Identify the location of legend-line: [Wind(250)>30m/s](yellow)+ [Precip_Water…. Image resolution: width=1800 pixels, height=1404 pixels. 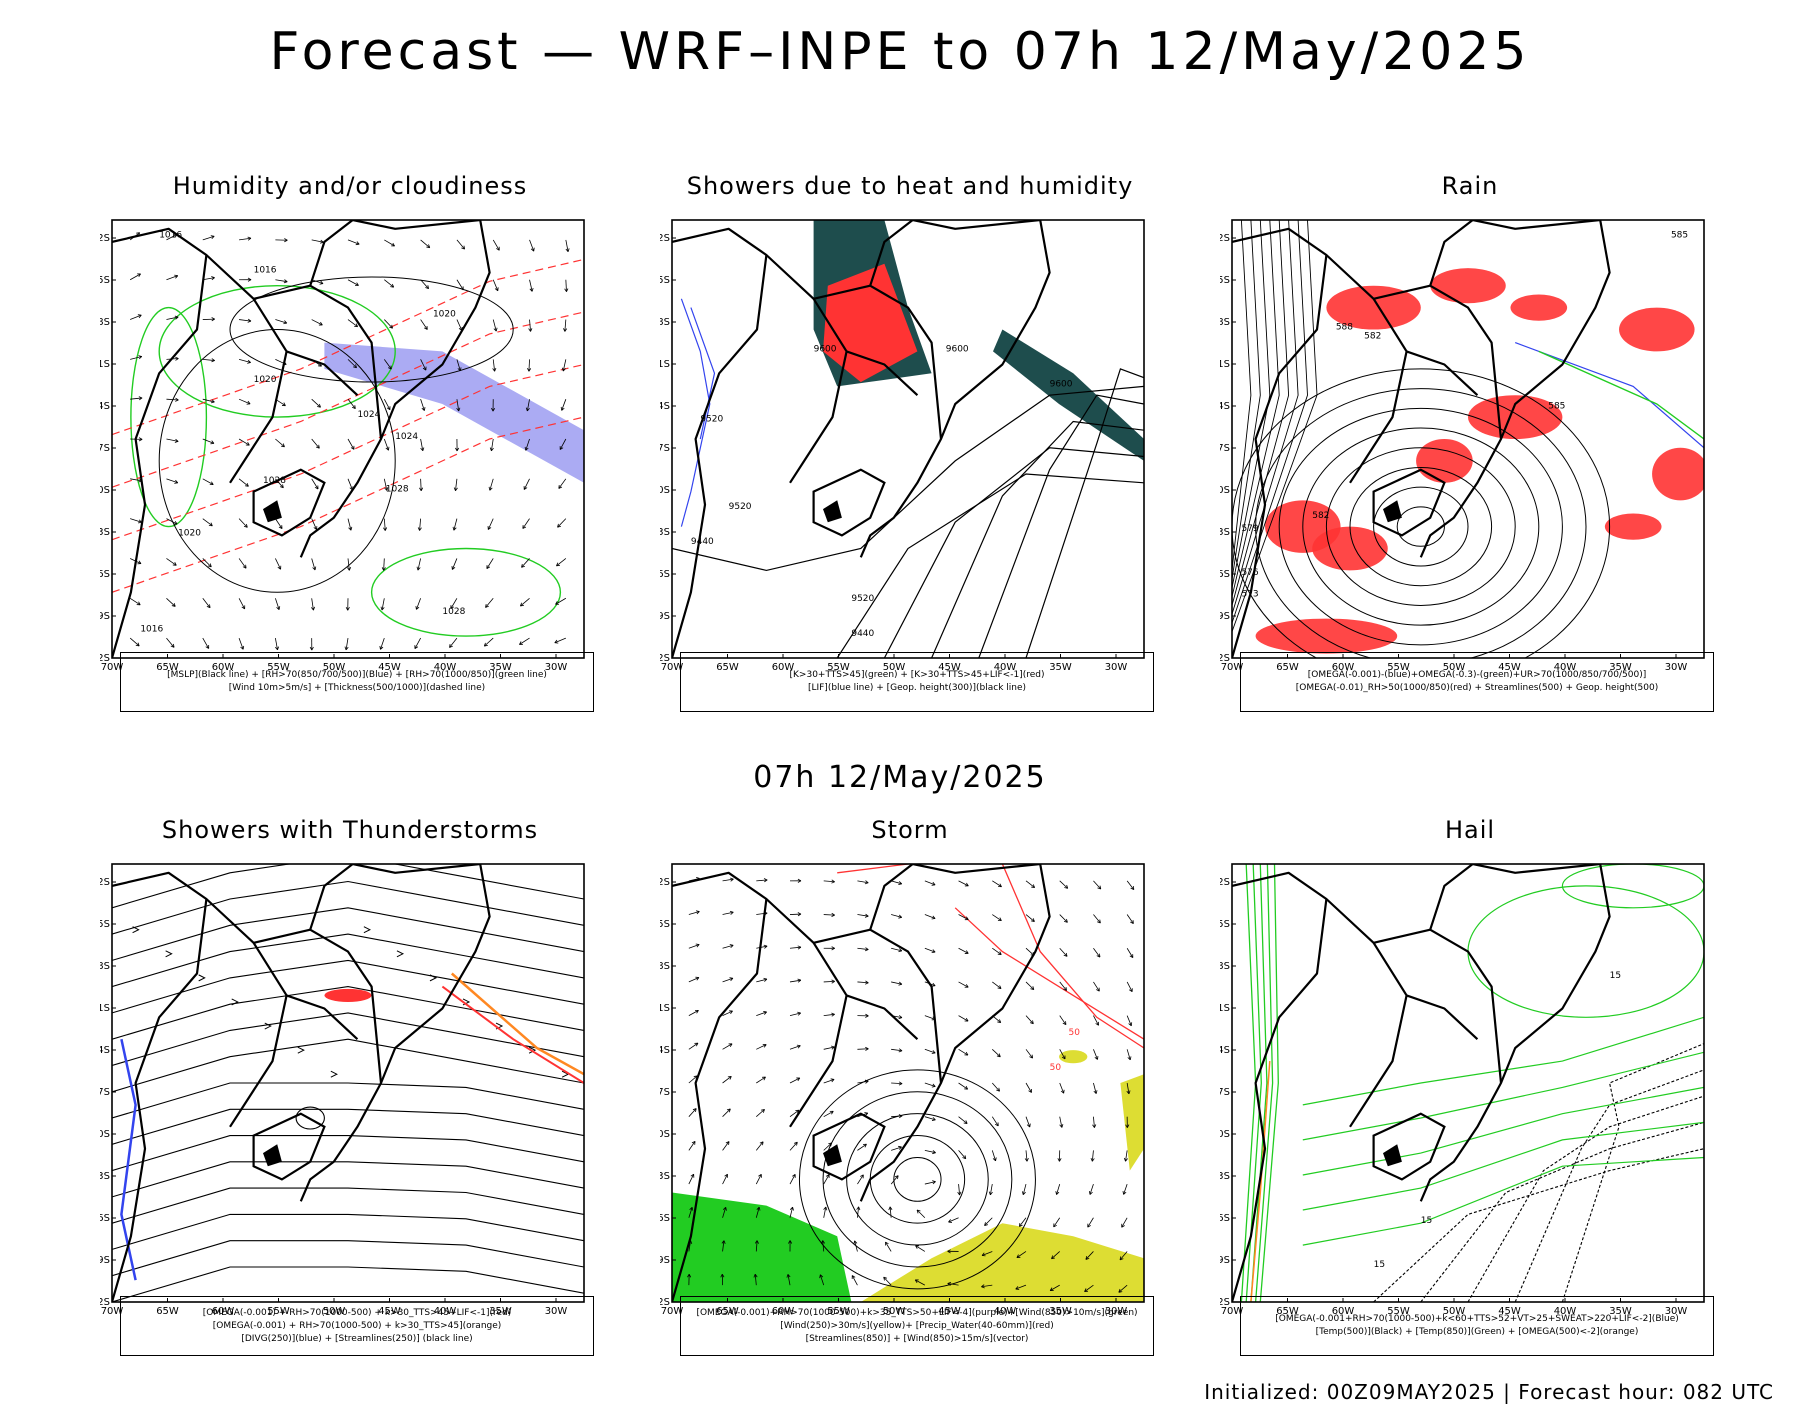
(917, 1326).